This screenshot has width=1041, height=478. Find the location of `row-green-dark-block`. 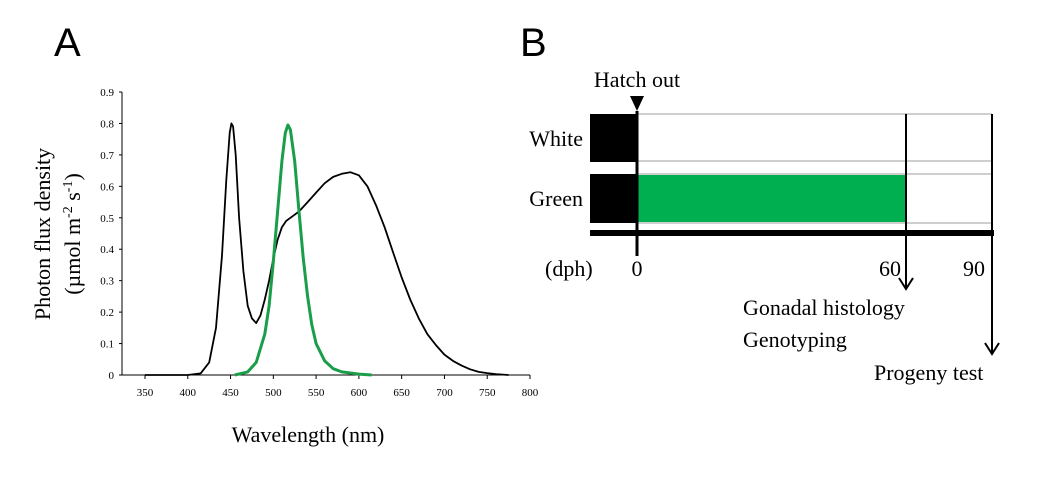

row-green-dark-block is located at coordinates (613, 198).